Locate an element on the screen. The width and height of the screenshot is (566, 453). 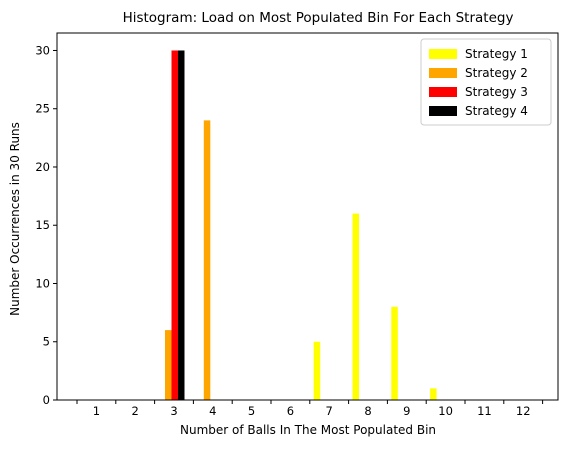
x-tick-label: 3 is located at coordinates (173, 411).